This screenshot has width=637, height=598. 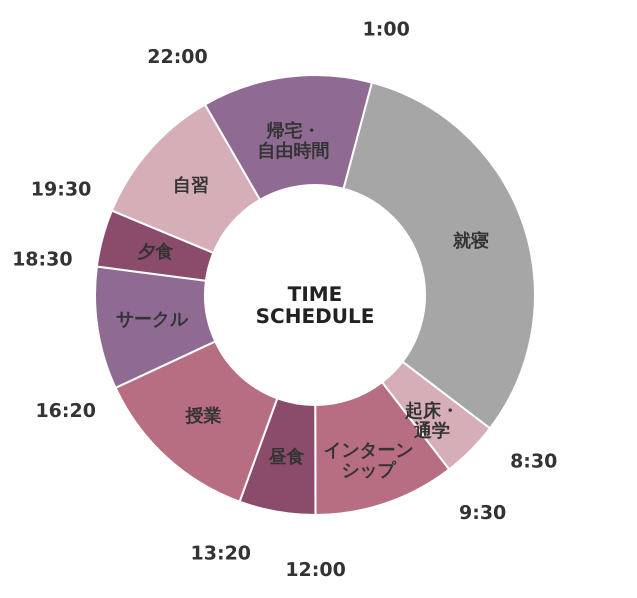 What do you see at coordinates (177, 57) in the screenshot?
I see `text: 22:00` at bounding box center [177, 57].